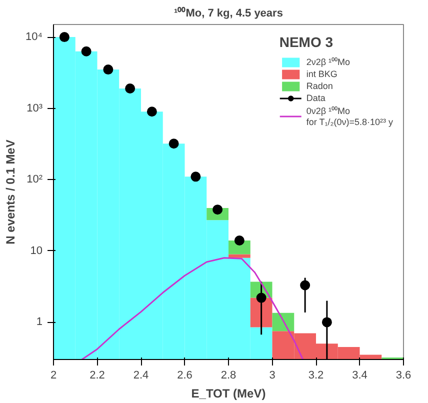 Image resolution: width=428 pixels, height=403 pixels. I want to click on legend-label: Data, so click(316, 98).